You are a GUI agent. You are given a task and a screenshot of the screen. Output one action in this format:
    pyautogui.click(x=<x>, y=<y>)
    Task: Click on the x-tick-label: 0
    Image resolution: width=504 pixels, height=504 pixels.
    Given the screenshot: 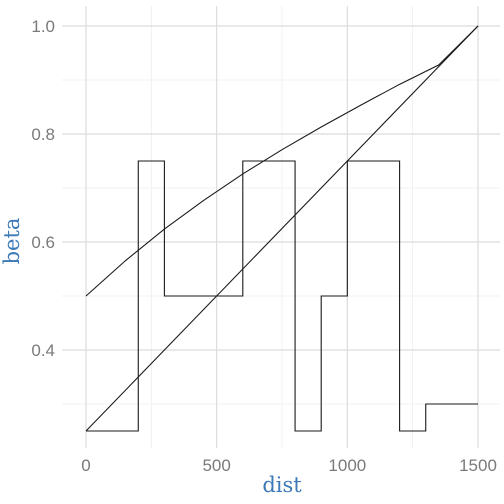 What is the action you would take?
    pyautogui.click(x=85, y=465)
    